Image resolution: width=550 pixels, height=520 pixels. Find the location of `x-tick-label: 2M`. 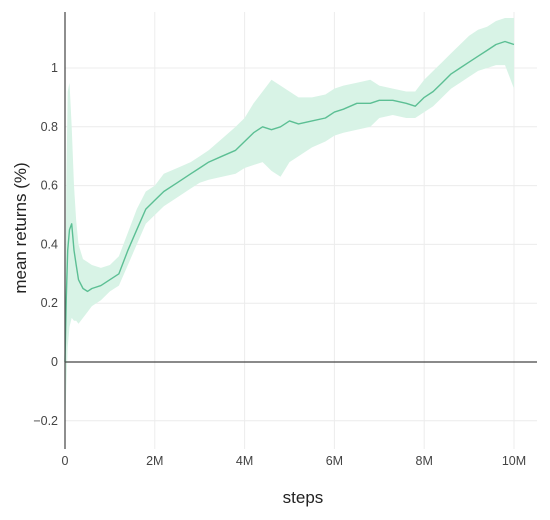

x-tick-label: 2M is located at coordinates (154, 461).